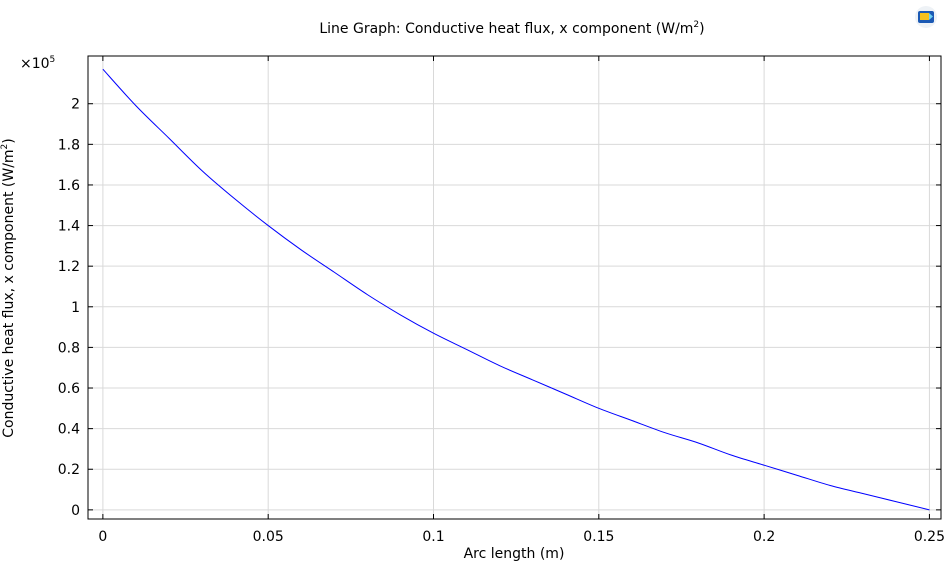  What do you see at coordinates (102, 537) in the screenshot?
I see `x-tick-label: 0` at bounding box center [102, 537].